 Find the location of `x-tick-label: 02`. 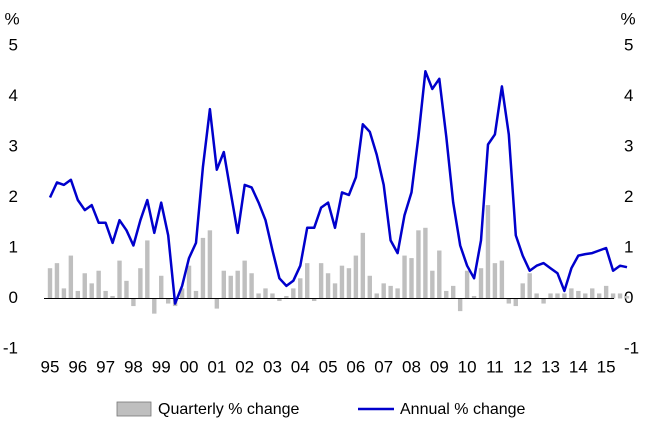

x-tick-label: 02 is located at coordinates (244, 366).